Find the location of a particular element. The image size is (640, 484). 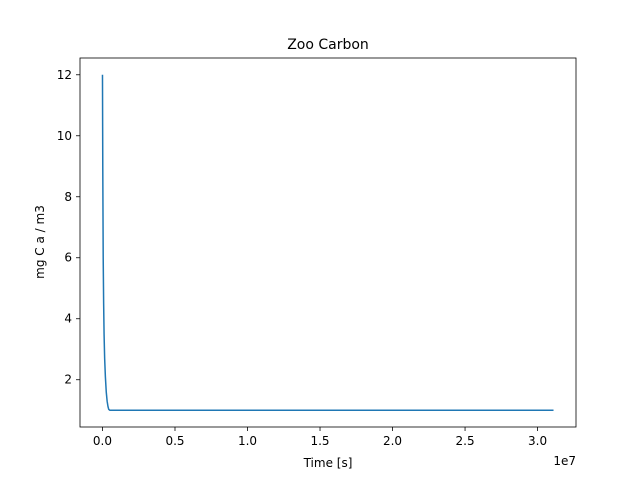

chart-title: Zoo Carbon is located at coordinates (328, 45).